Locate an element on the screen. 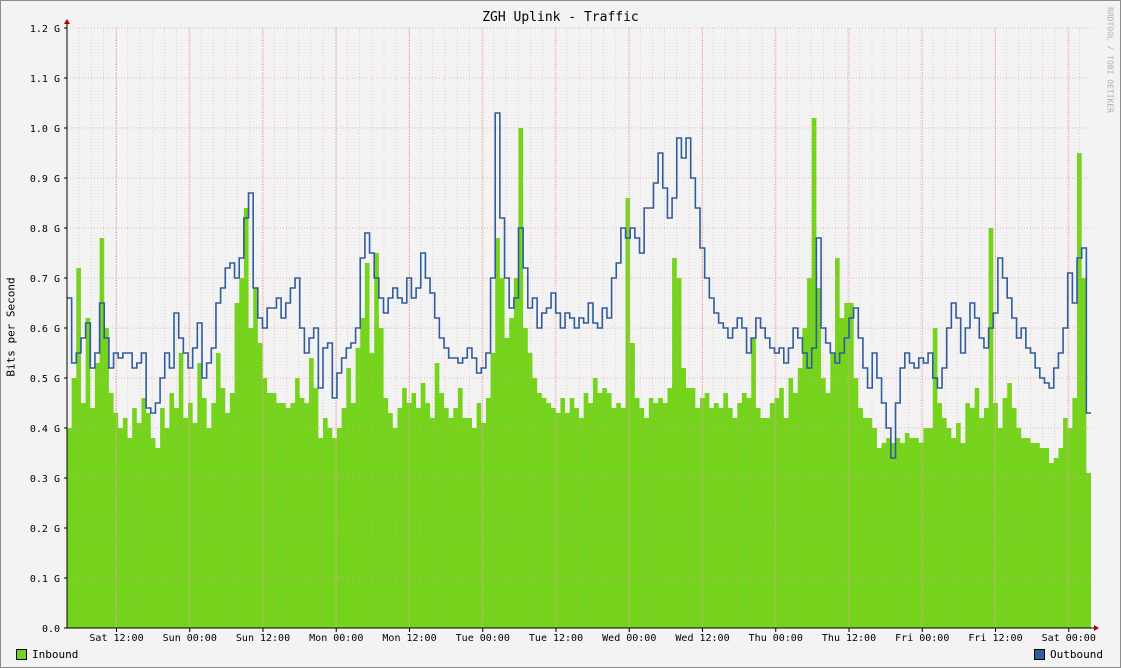 The width and height of the screenshot is (1121, 668). x-tick-label: Thu 00:00 is located at coordinates (776, 638).